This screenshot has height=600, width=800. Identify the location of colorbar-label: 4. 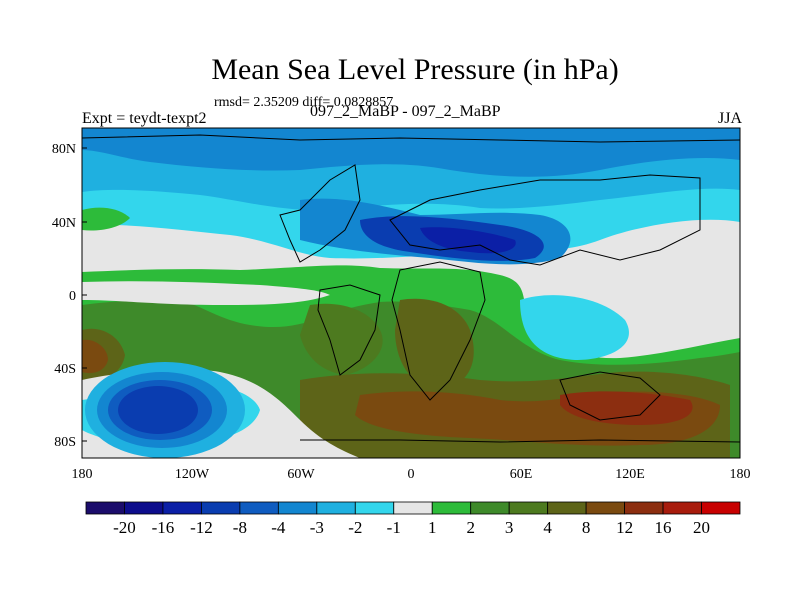
(547, 527).